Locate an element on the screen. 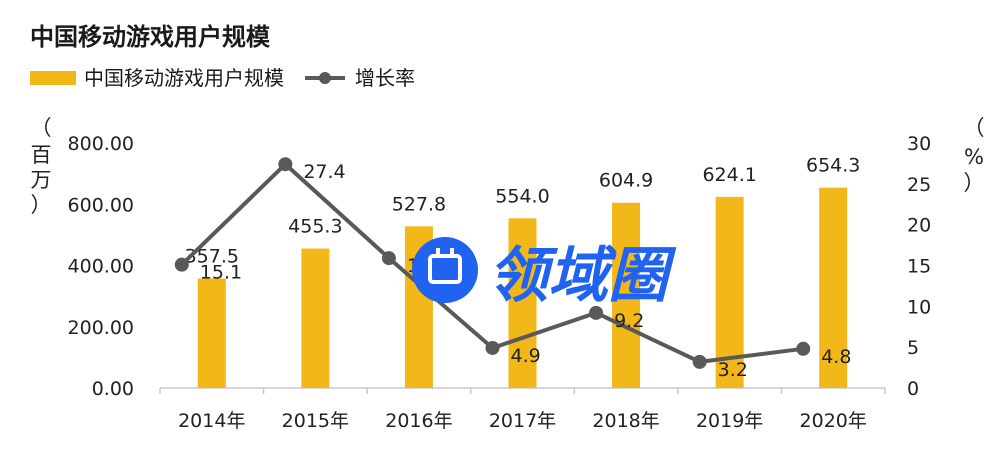  left-axis-unit: （ 百万） is located at coordinates (41, 166).